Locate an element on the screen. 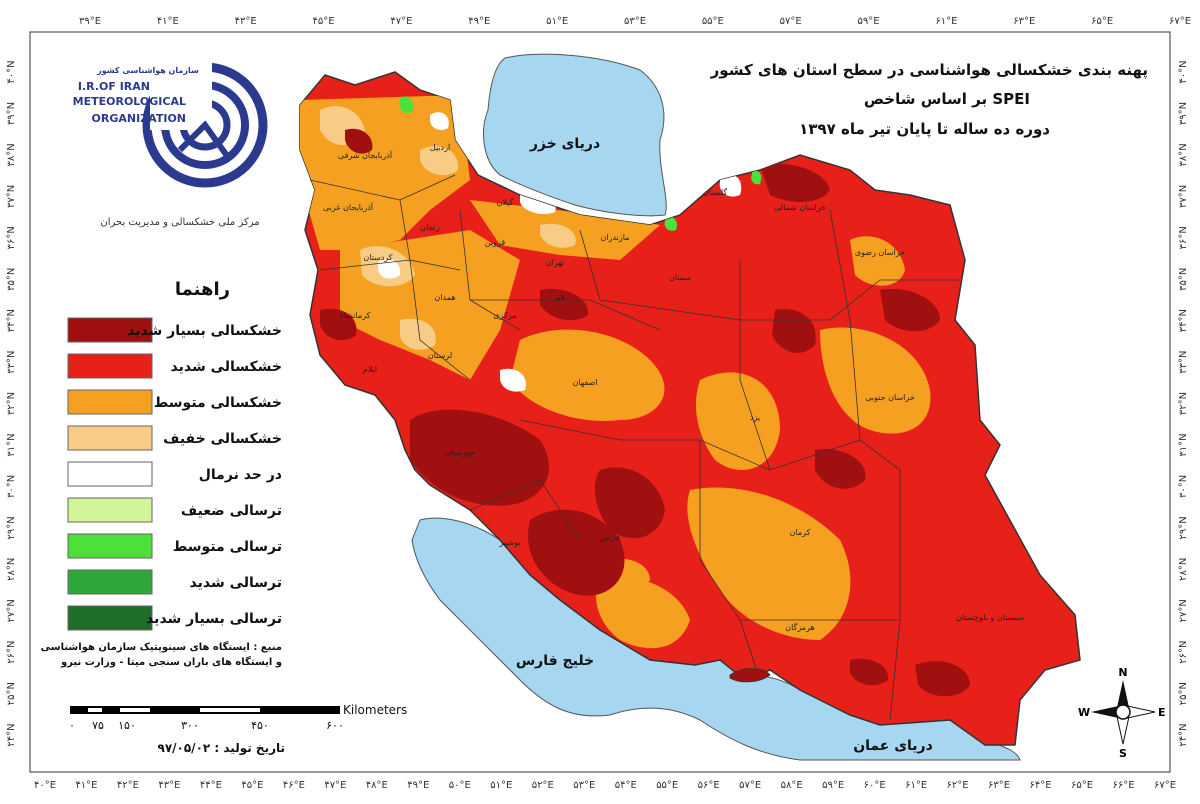 This screenshot has width=1200, height=804. tick-top-label: ۶۳°E is located at coordinates (1024, 21).